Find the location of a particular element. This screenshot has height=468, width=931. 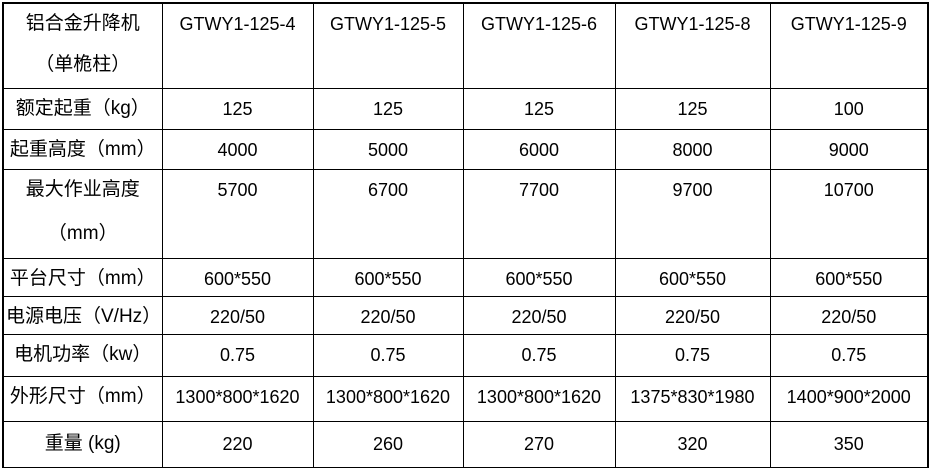

table-row-motor-power: 电机功率（kw） 0.75 0.75 0.75 0.75 0.75 is located at coordinates (465, 355).